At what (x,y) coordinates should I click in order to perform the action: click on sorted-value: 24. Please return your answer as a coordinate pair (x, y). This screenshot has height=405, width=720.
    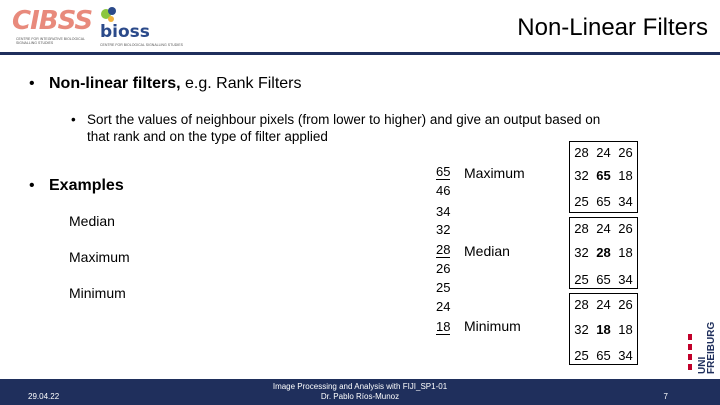
    Looking at the image, I should click on (443, 306).